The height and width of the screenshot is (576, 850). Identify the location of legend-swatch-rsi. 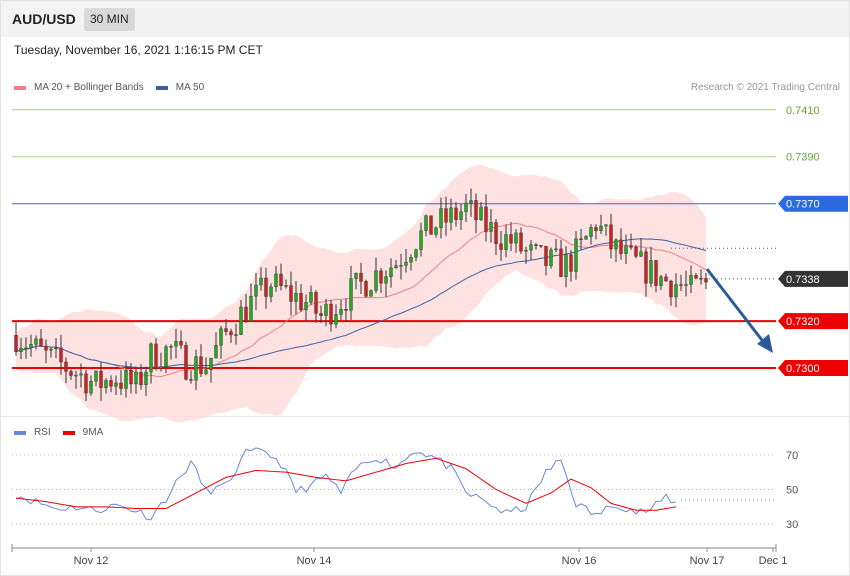
(20, 432).